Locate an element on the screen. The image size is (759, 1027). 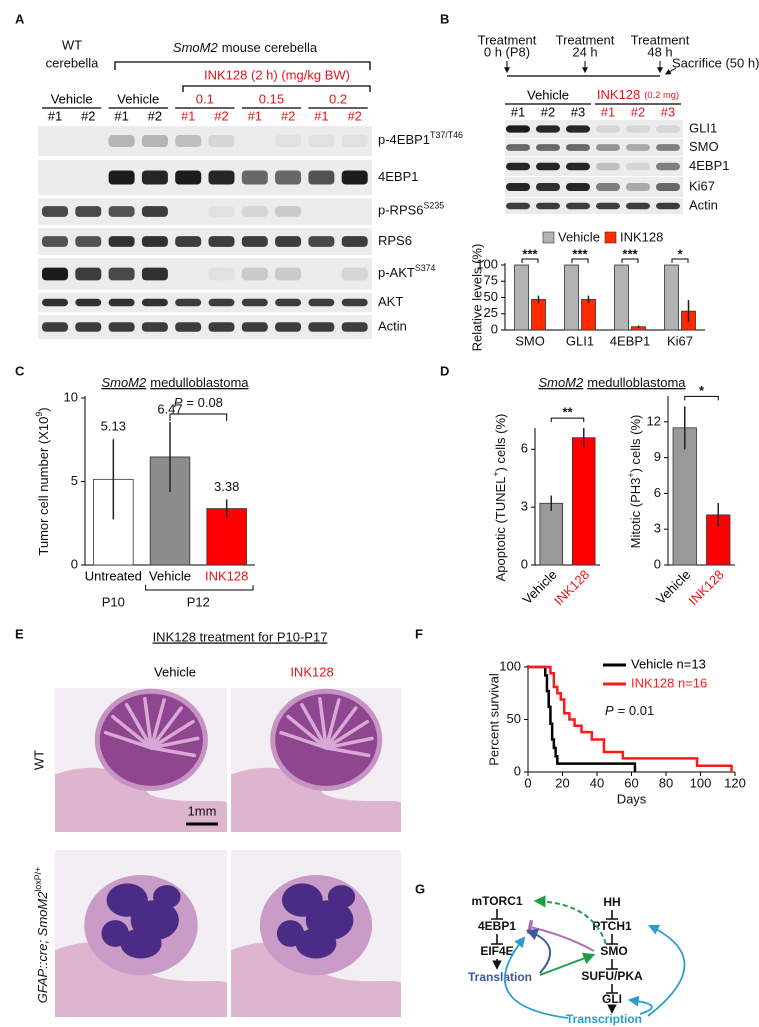
legend-label: INK128 is located at coordinates (641, 236).